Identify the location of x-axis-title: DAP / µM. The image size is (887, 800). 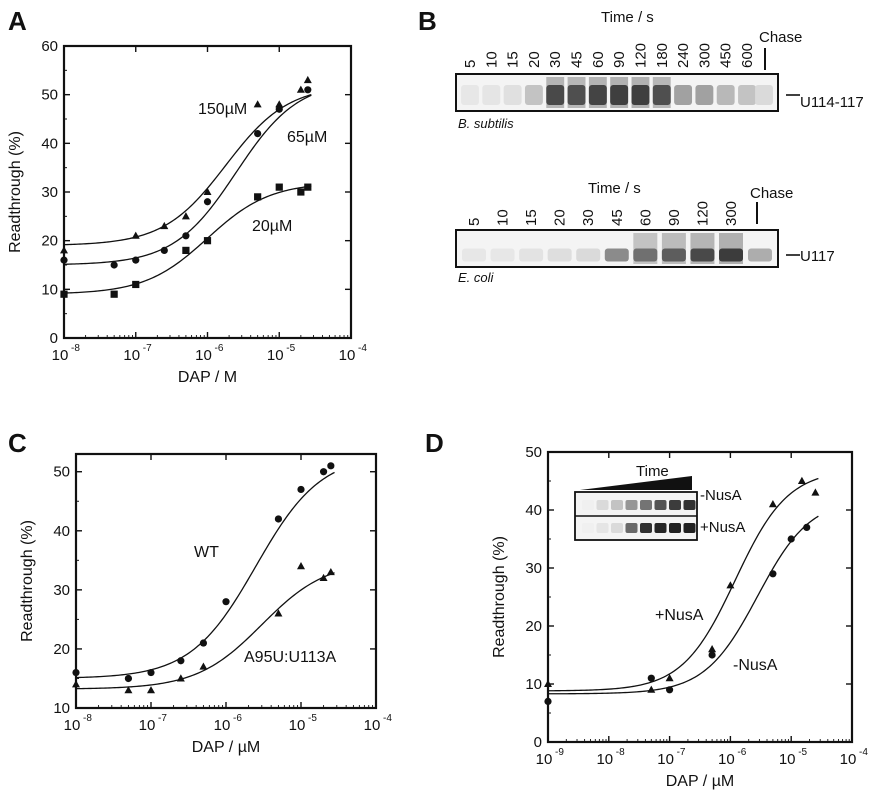
(700, 781).